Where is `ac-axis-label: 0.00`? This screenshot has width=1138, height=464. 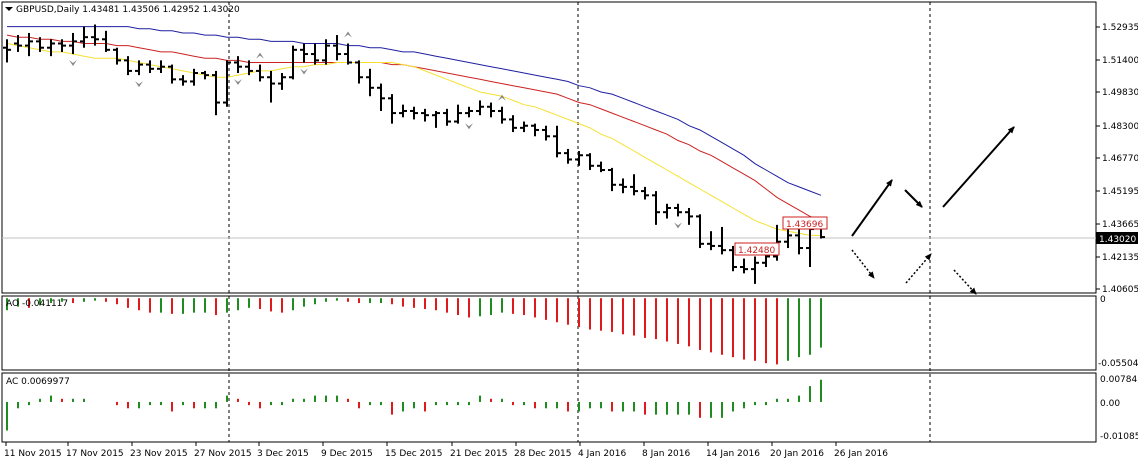 ac-axis-label: 0.00 is located at coordinates (1110, 404).